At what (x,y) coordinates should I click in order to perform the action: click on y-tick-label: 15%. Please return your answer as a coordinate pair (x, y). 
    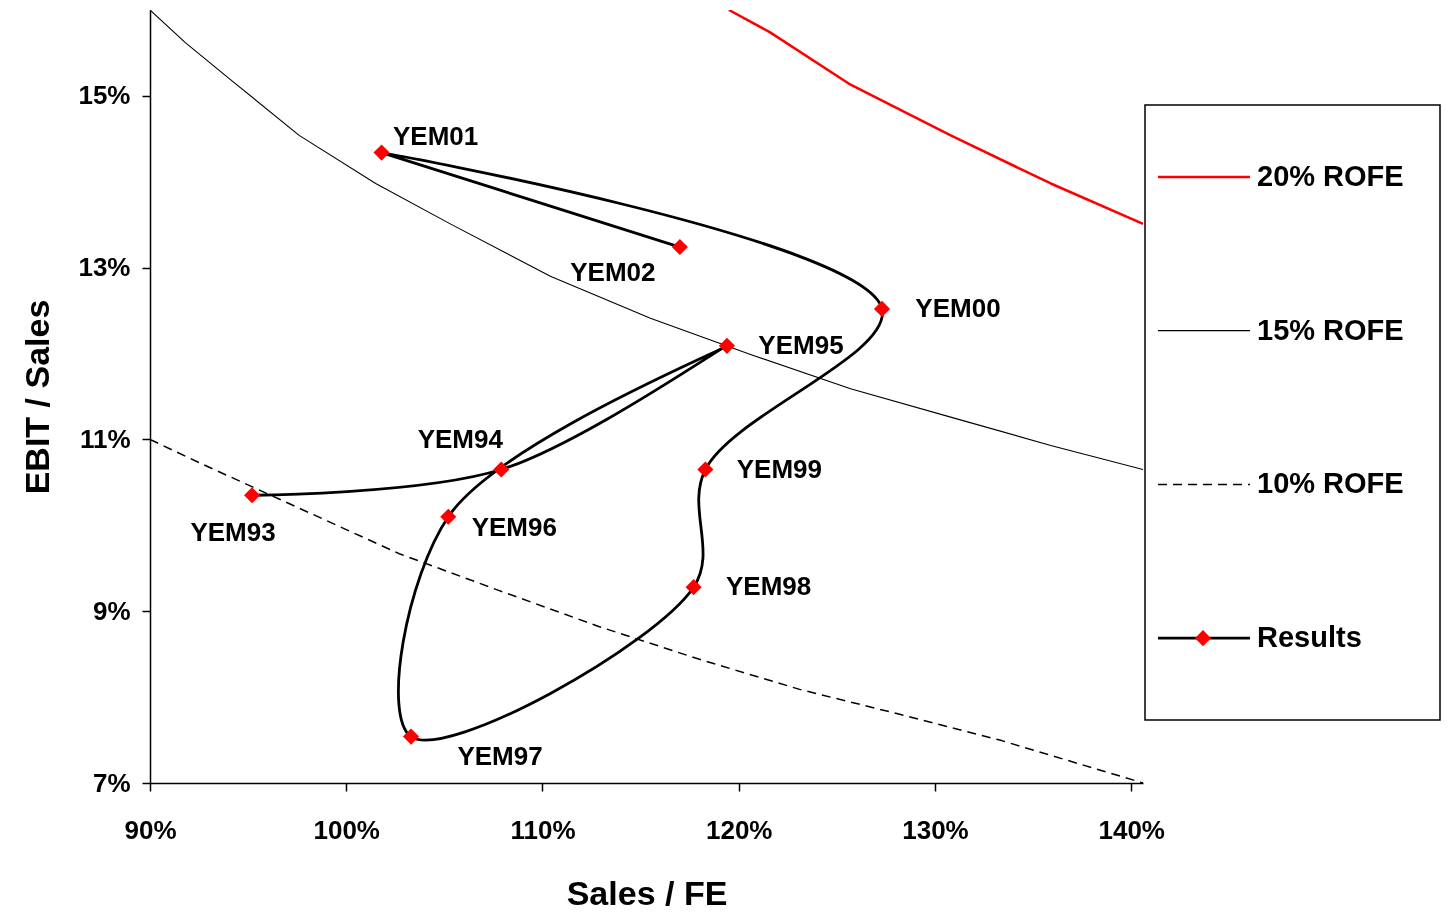
    Looking at the image, I should click on (104, 95).